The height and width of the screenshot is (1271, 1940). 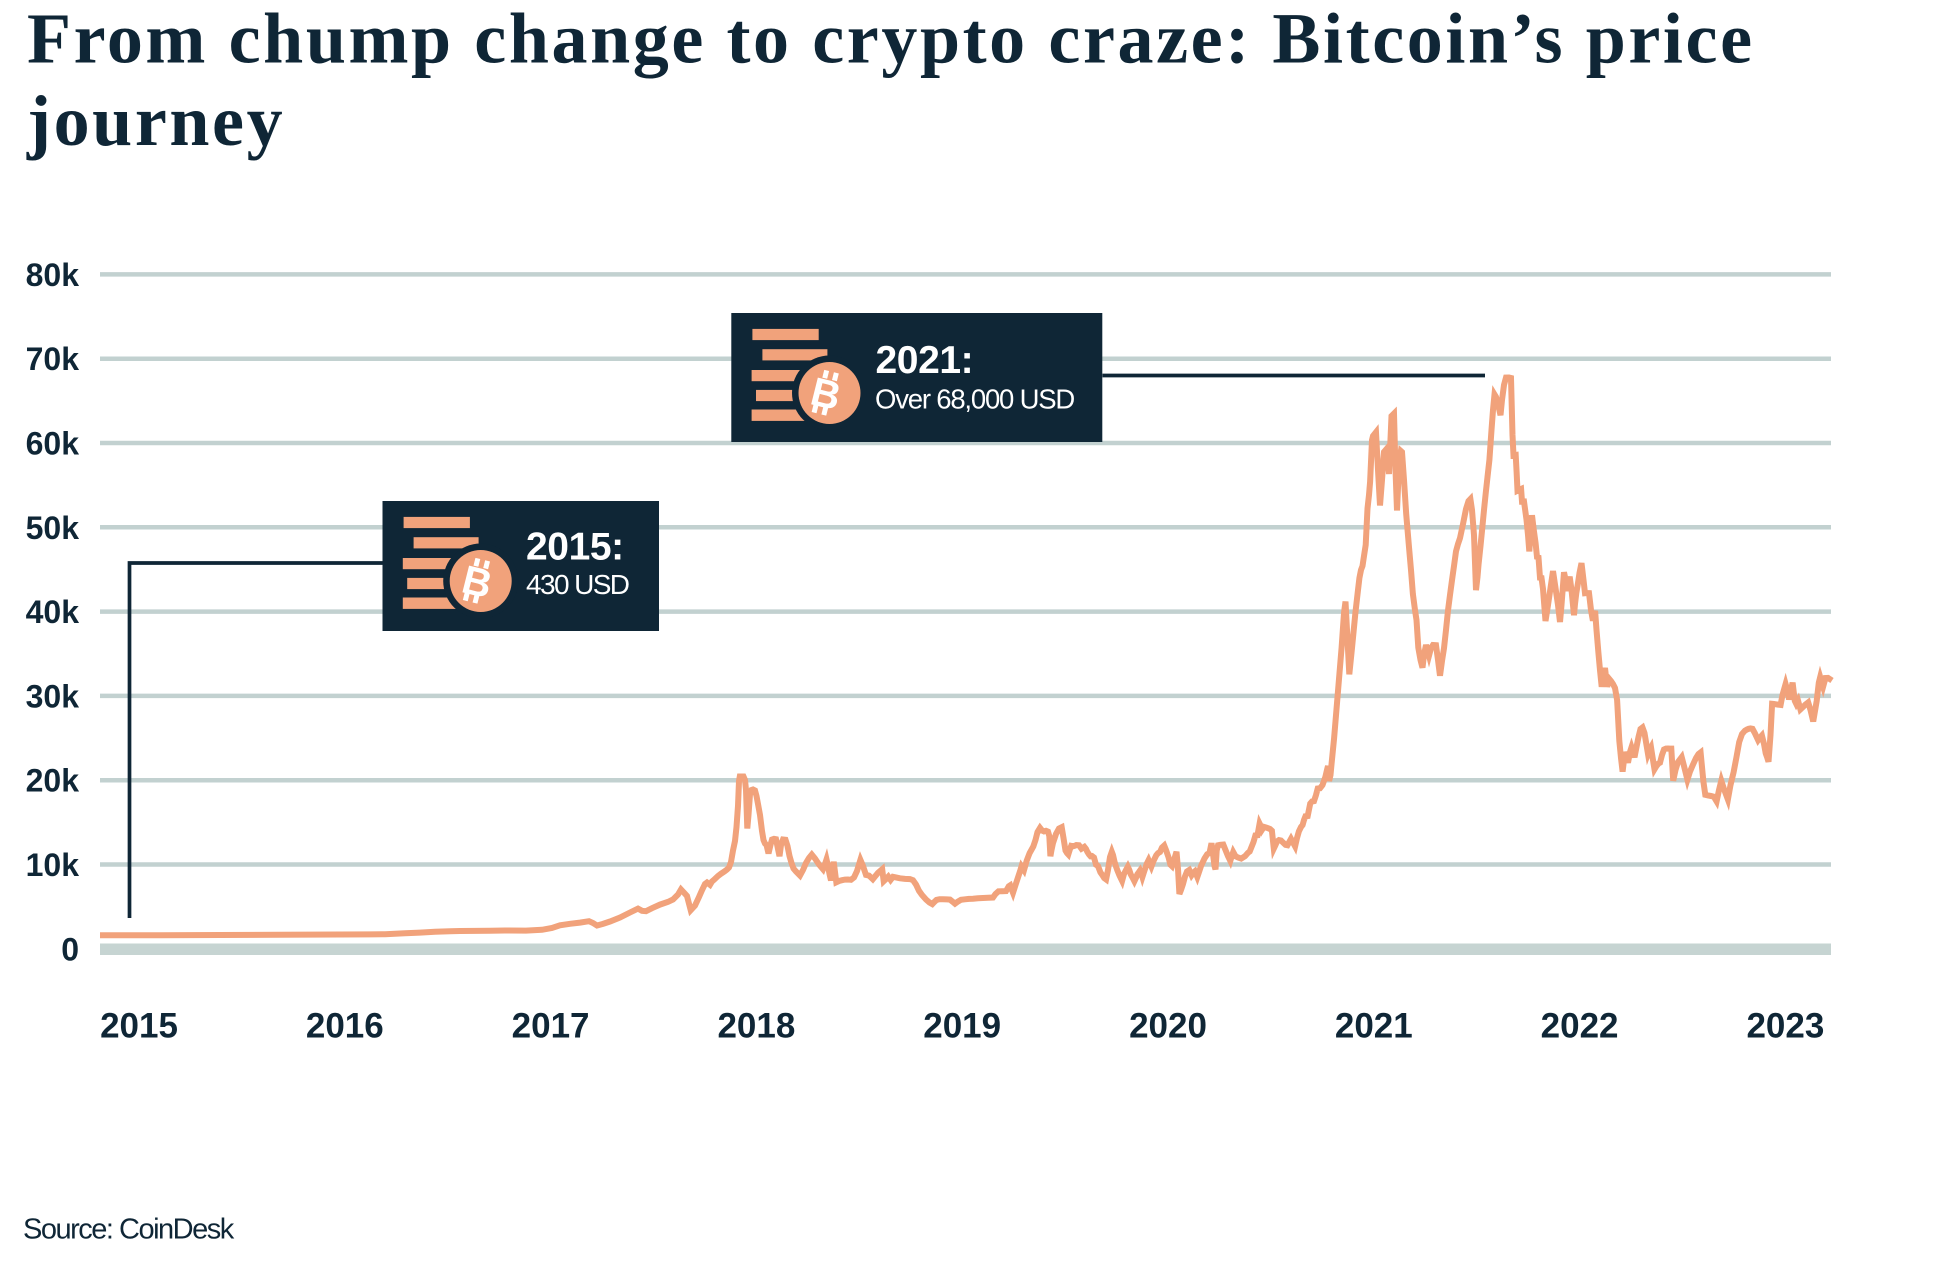 I want to click on svg-text: Over 68,000 USD, so click(x=974, y=399).